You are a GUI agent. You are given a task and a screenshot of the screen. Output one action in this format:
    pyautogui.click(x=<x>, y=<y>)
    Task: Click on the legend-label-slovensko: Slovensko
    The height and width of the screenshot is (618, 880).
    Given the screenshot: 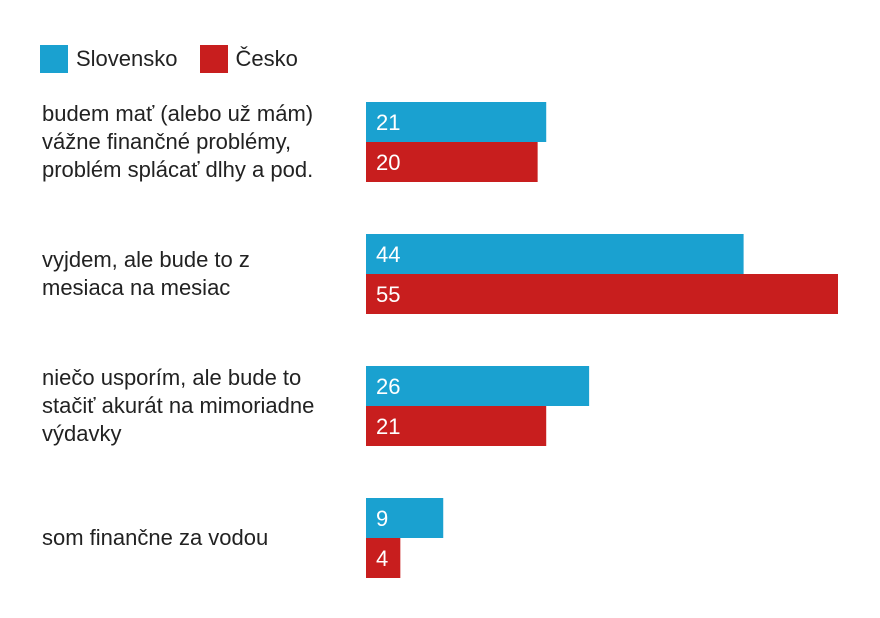 What is the action you would take?
    pyautogui.click(x=127, y=58)
    